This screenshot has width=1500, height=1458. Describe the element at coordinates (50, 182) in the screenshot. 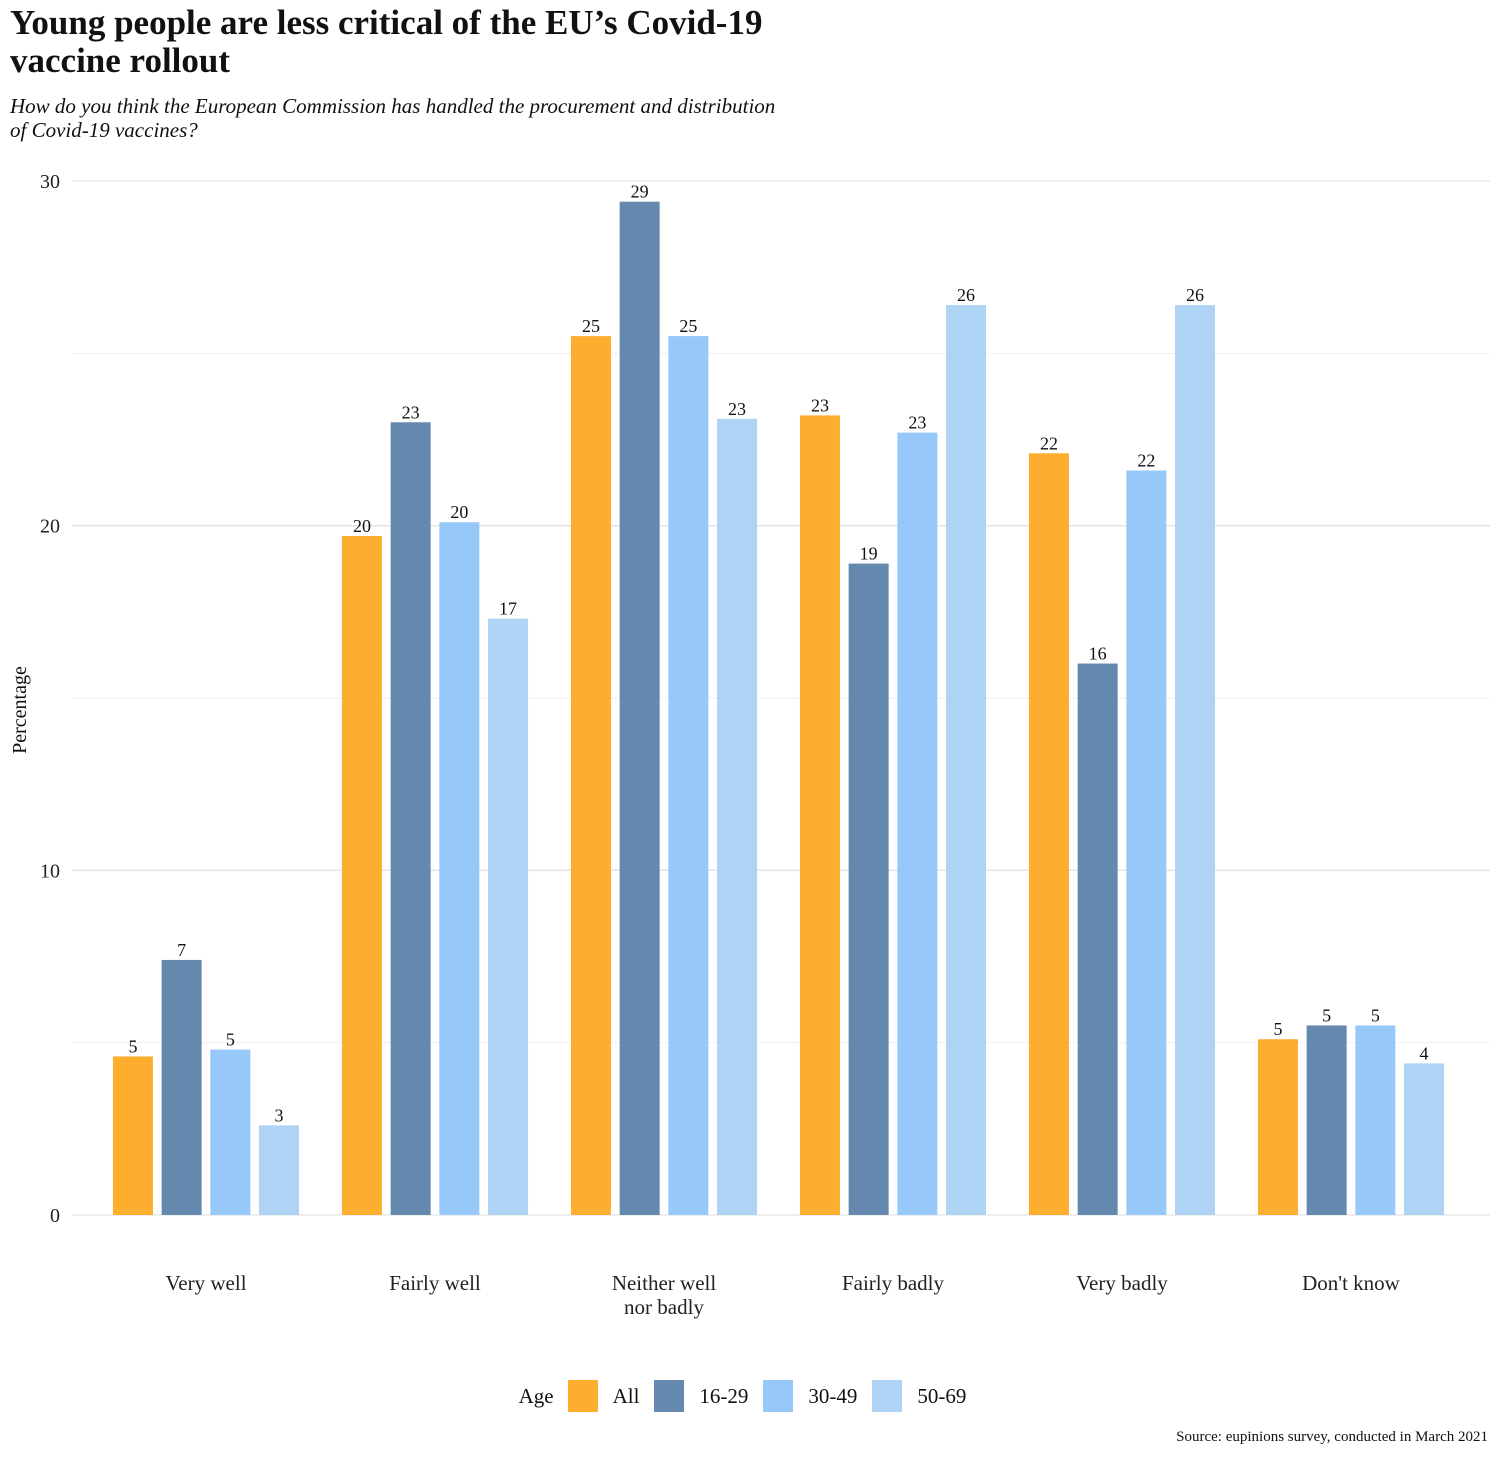

I see `y-tick-label: 30` at that location.